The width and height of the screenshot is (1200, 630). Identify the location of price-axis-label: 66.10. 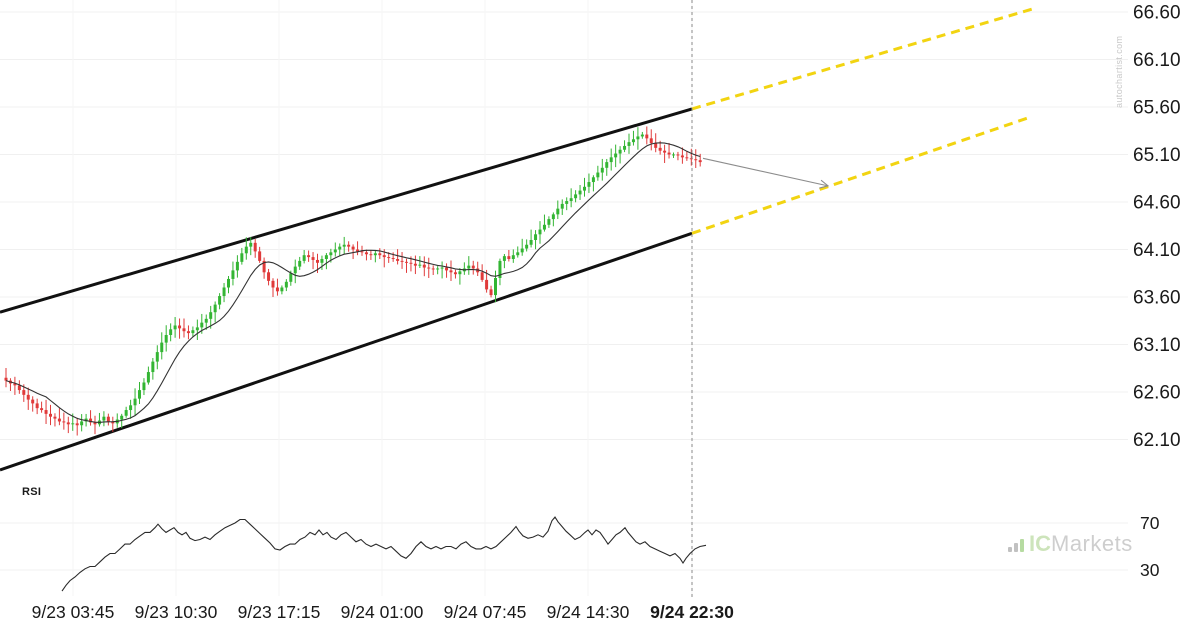
(1157, 60).